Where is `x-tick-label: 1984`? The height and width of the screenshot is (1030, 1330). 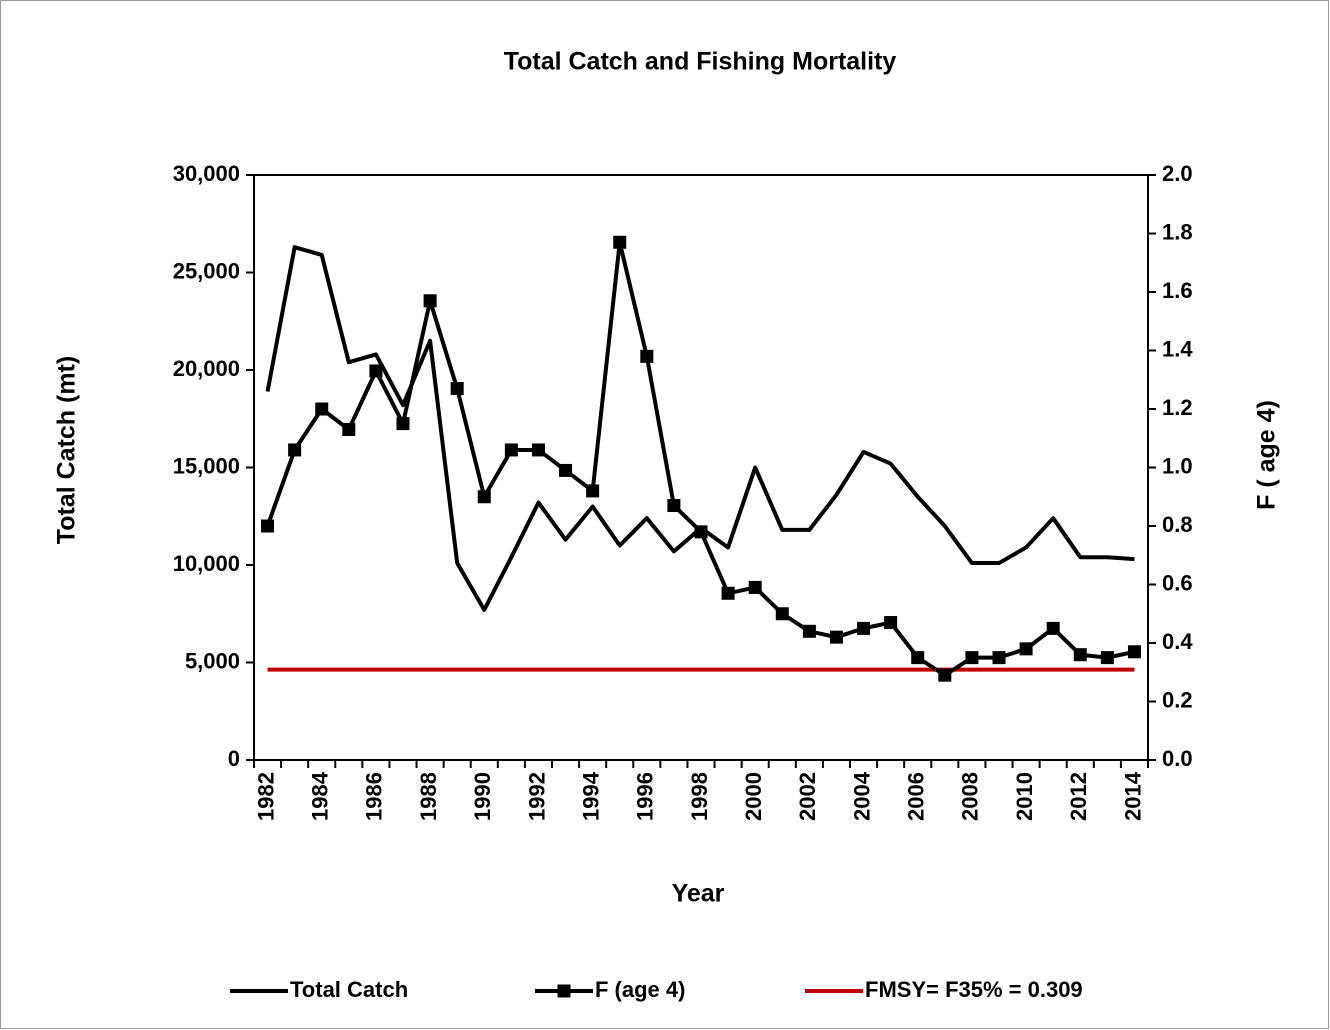 x-tick-label: 1984 is located at coordinates (320, 796).